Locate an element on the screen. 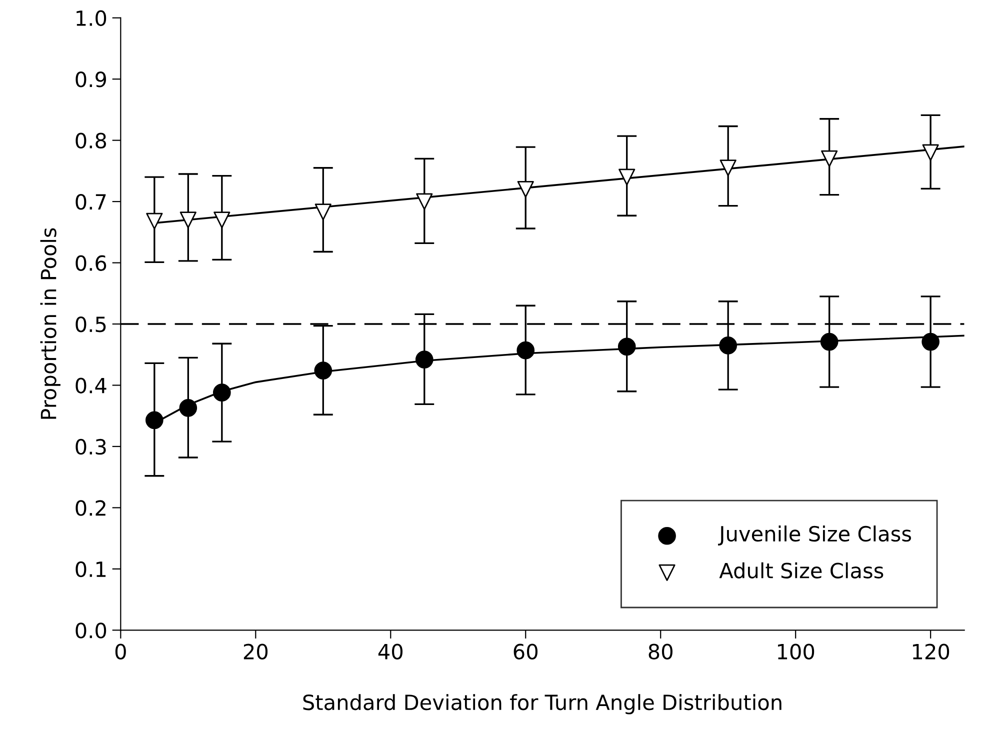  x-tick-label: 120 is located at coordinates (931, 652).